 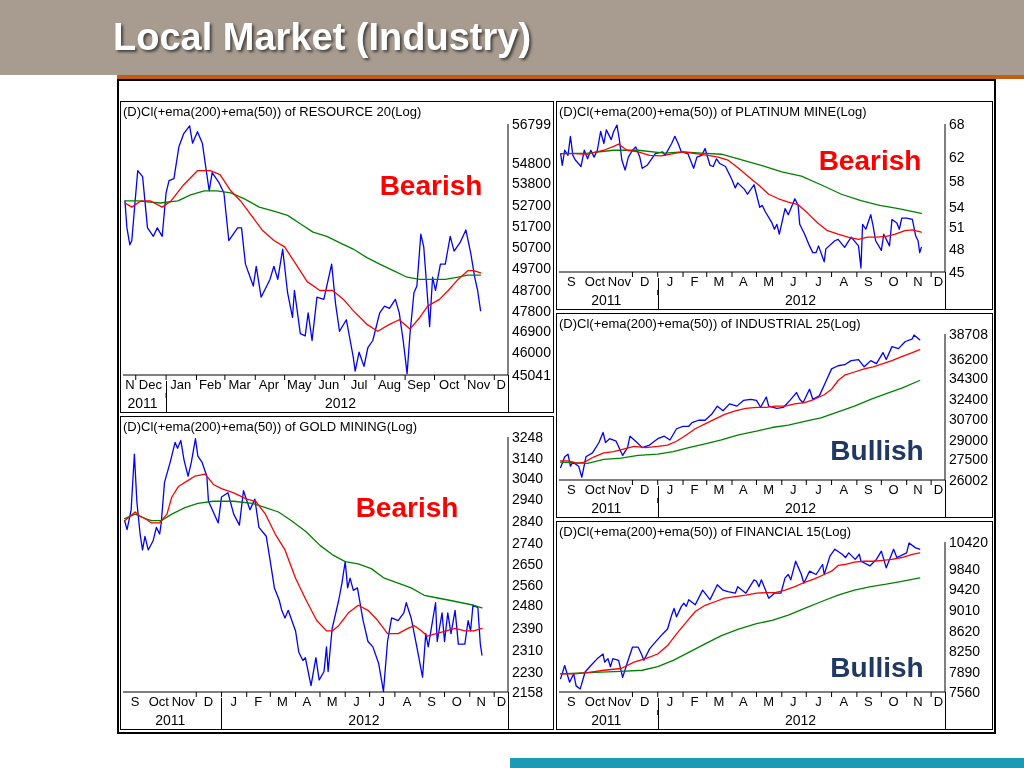 I want to click on y-tick-label: 2390, so click(x=528, y=628).